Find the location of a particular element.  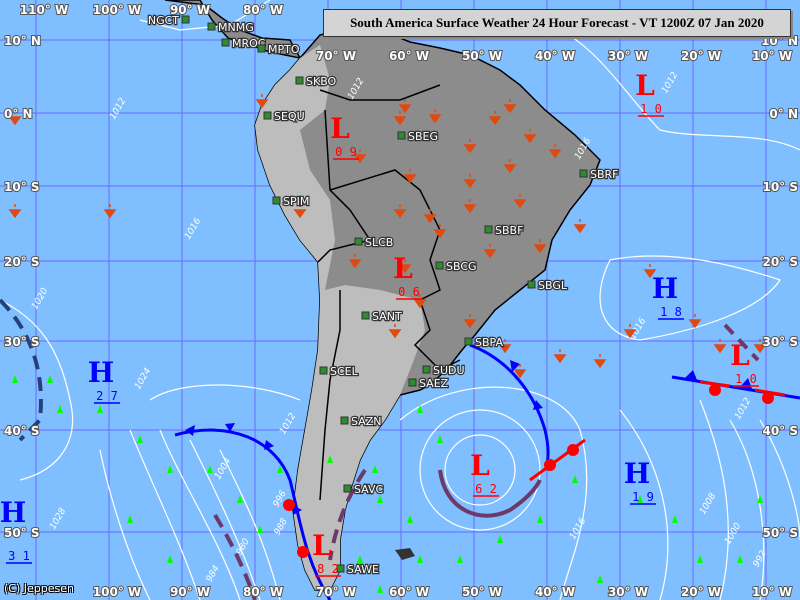

station-label: NGCT is located at coordinates (164, 21).